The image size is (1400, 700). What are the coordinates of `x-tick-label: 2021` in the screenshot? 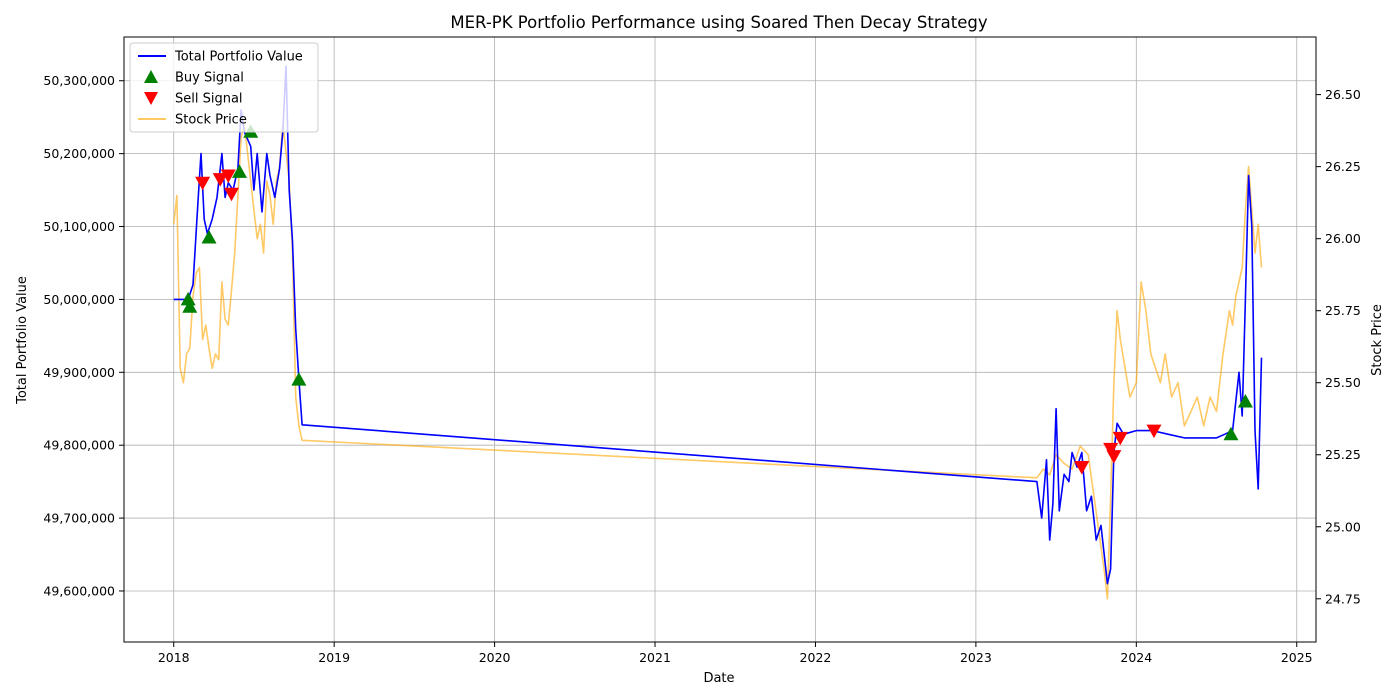 It's located at (655, 657).